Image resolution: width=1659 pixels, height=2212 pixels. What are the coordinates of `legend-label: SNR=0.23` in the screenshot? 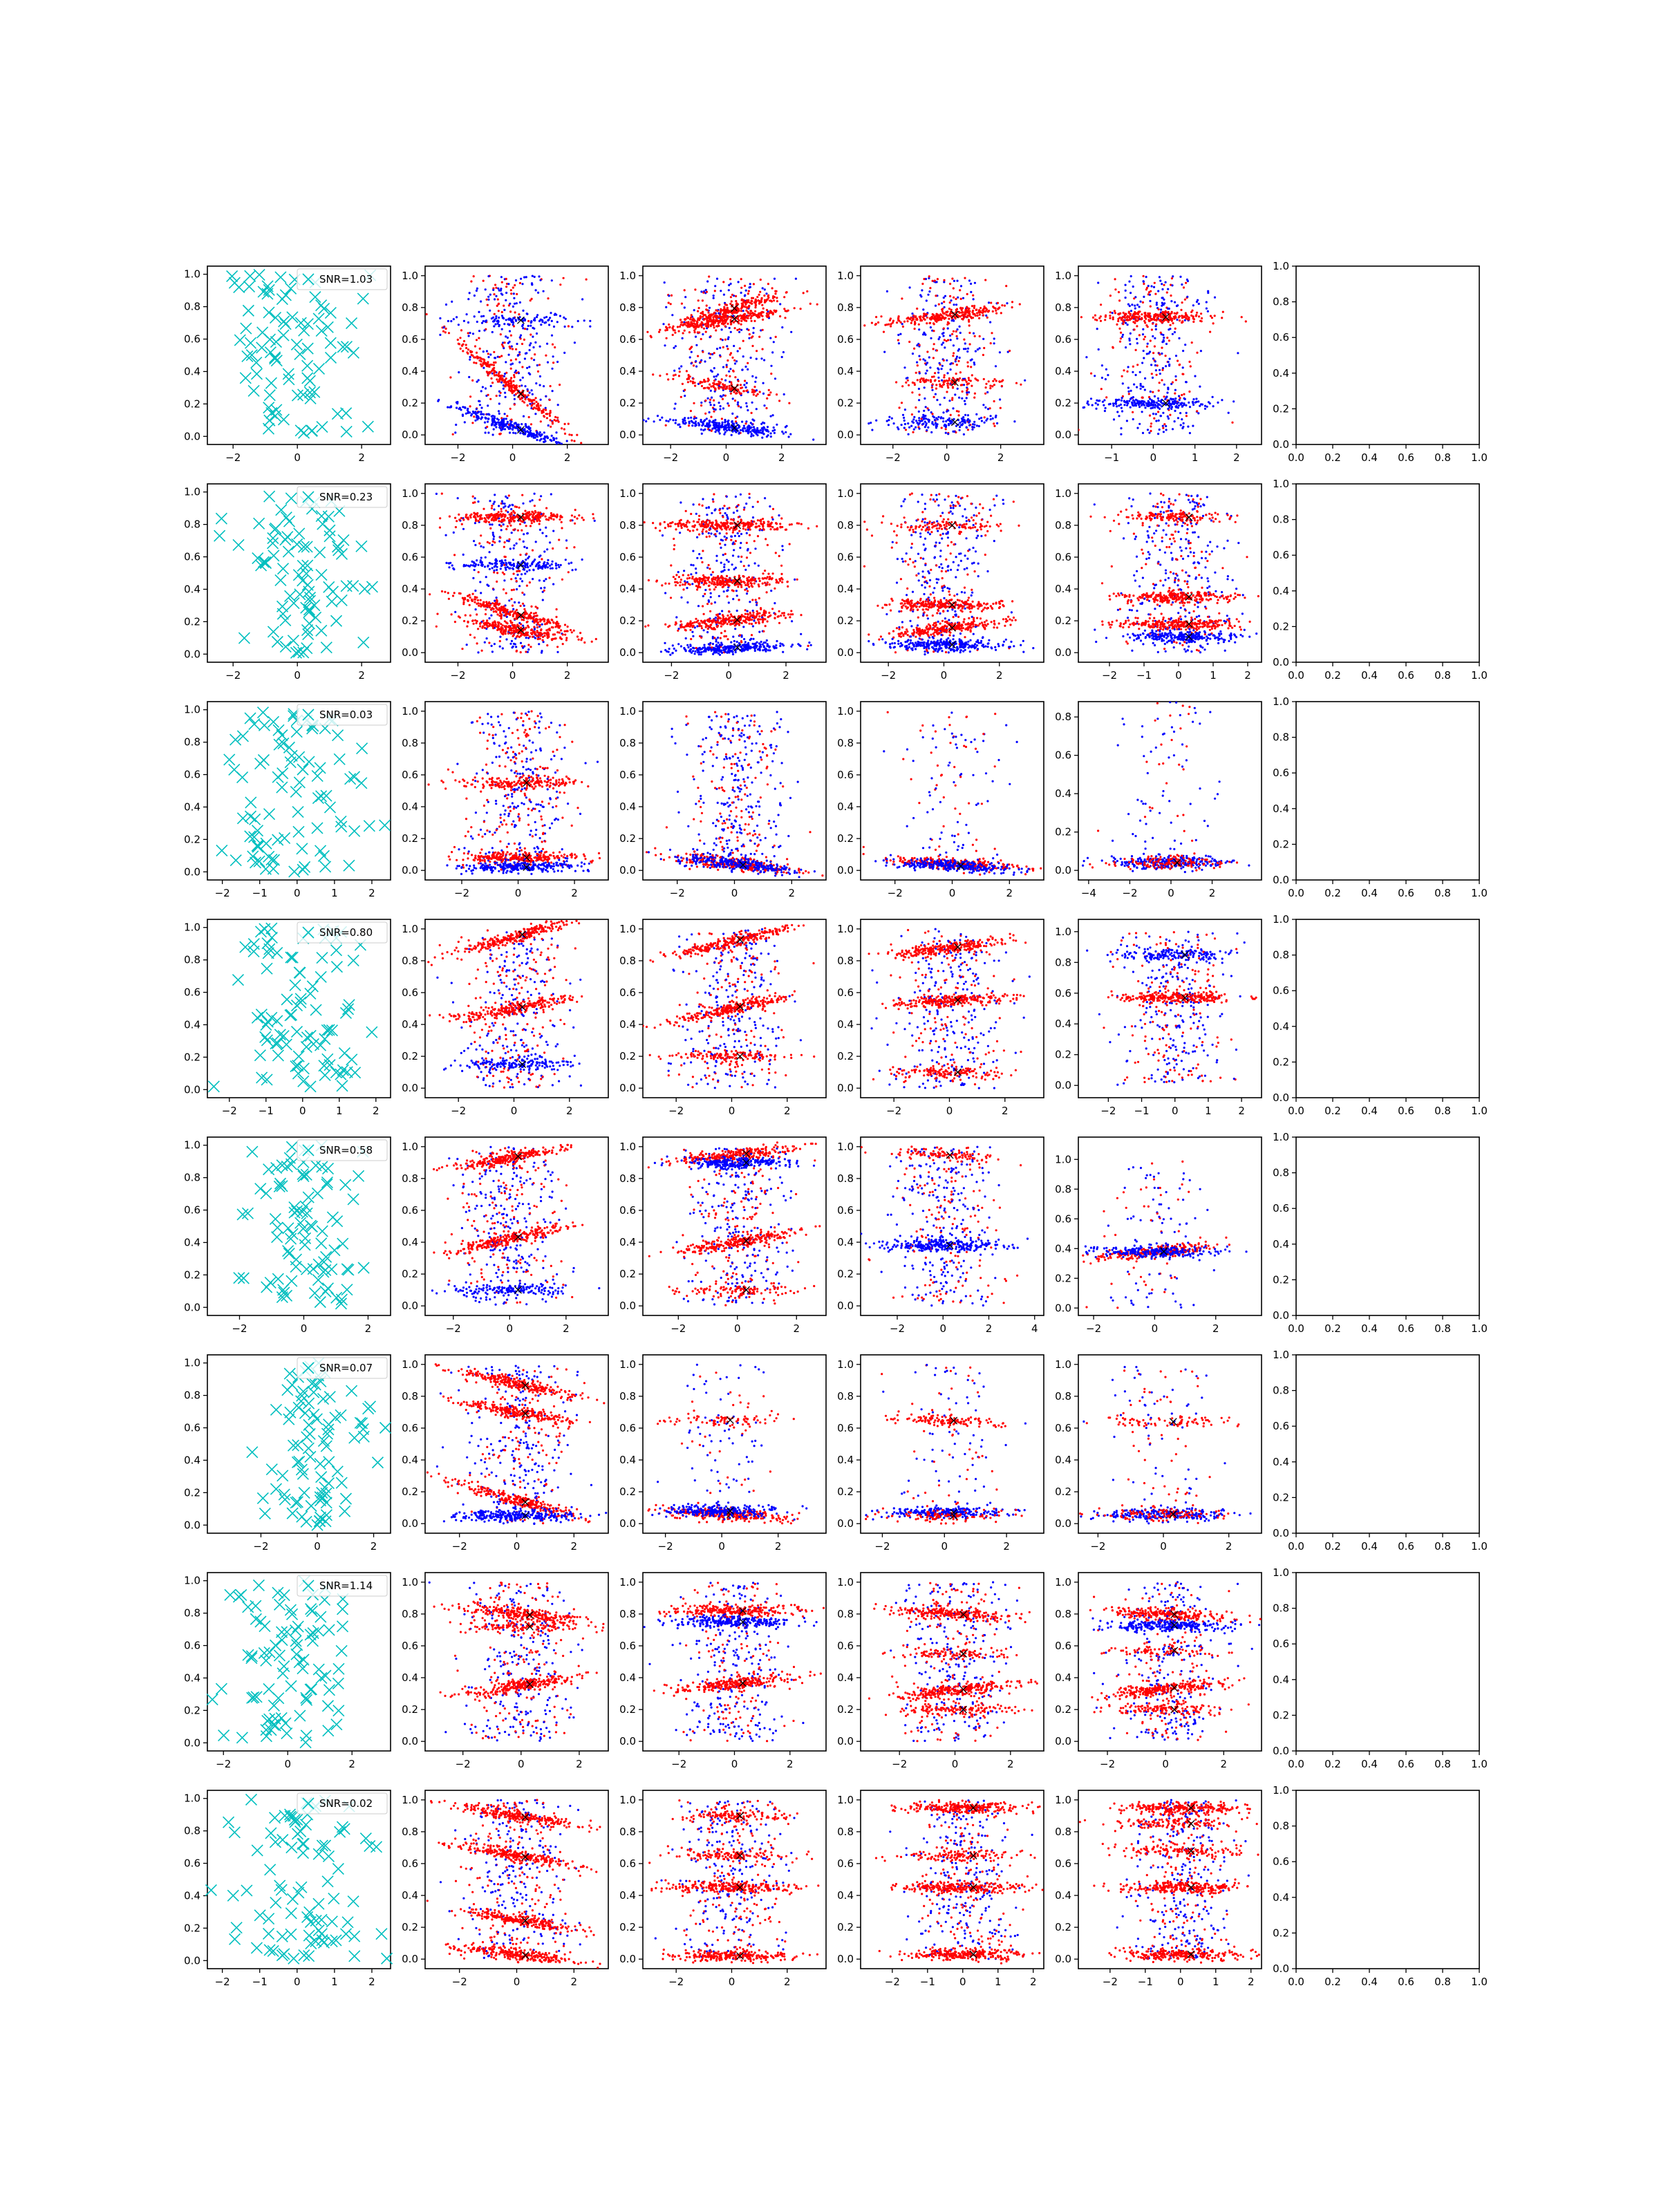 It's located at (346, 497).